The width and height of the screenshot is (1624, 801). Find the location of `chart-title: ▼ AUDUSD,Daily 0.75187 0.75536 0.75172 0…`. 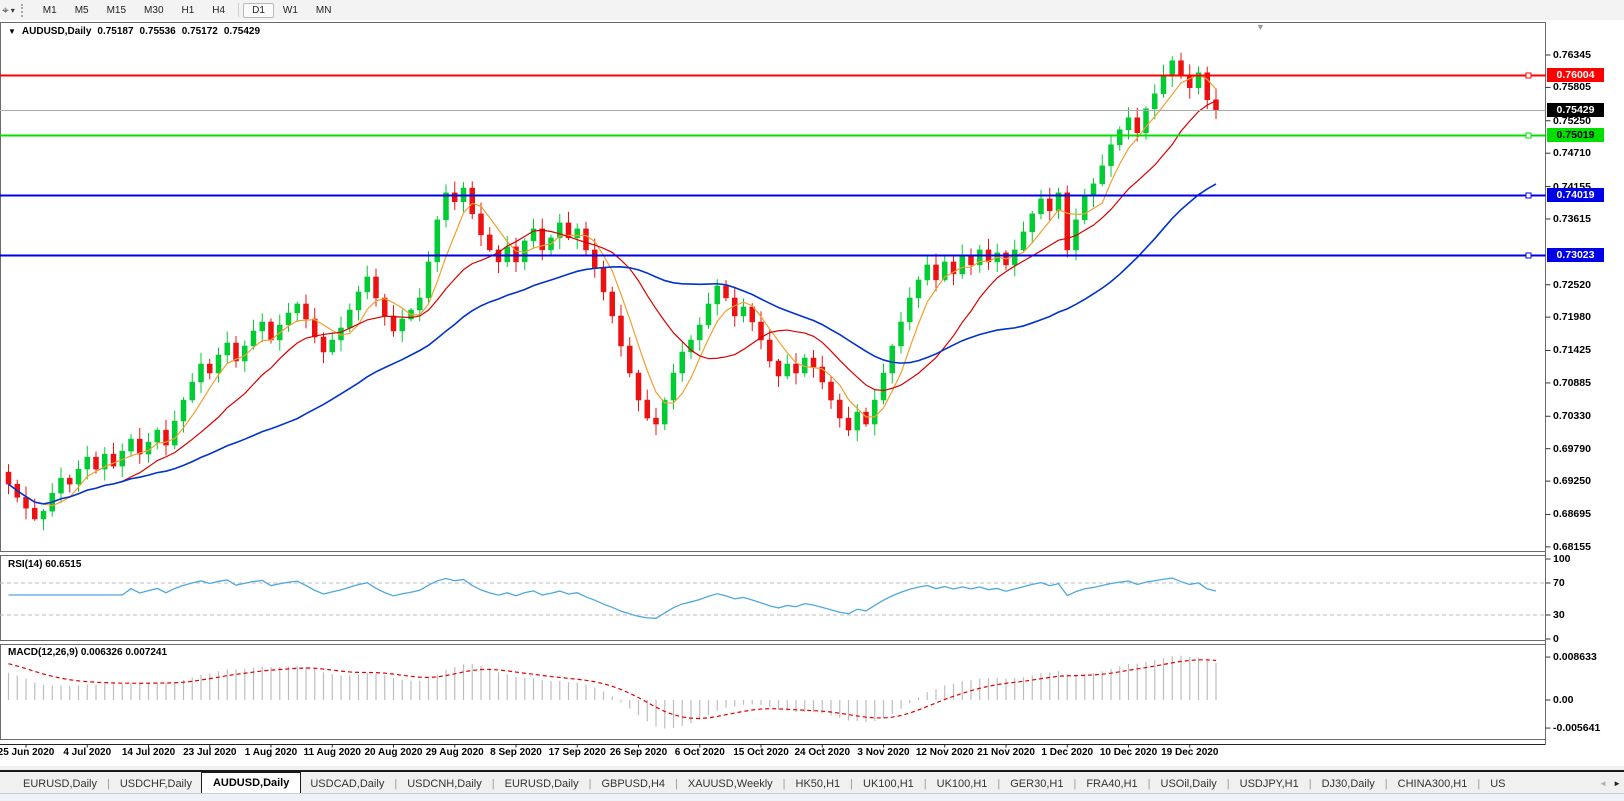

chart-title: ▼ AUDUSD,Daily 0.75187 0.75536 0.75172 0… is located at coordinates (134, 31).